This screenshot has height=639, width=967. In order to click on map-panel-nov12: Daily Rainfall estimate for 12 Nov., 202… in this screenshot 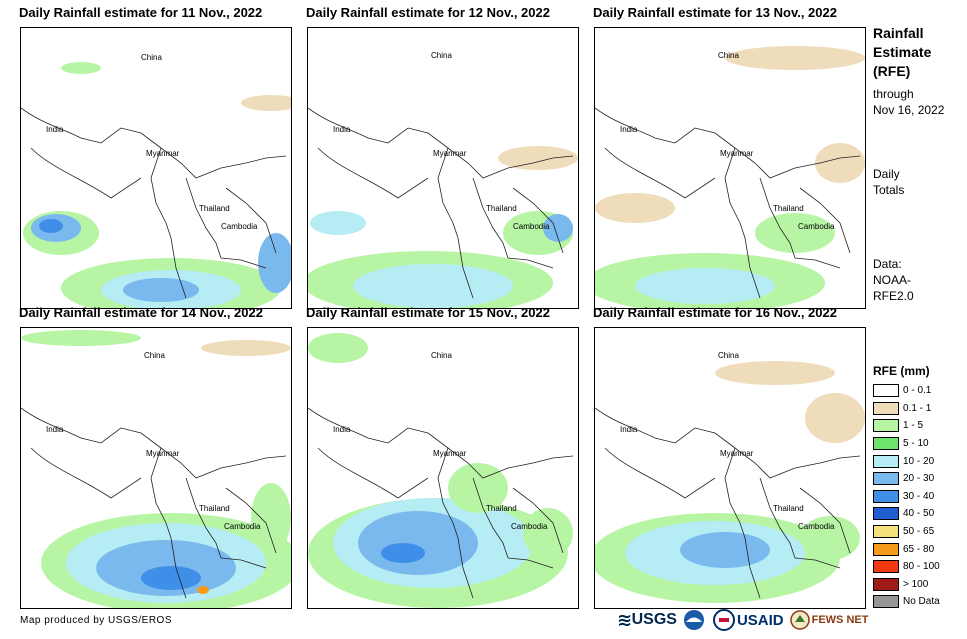, I will do `click(442, 157)`.